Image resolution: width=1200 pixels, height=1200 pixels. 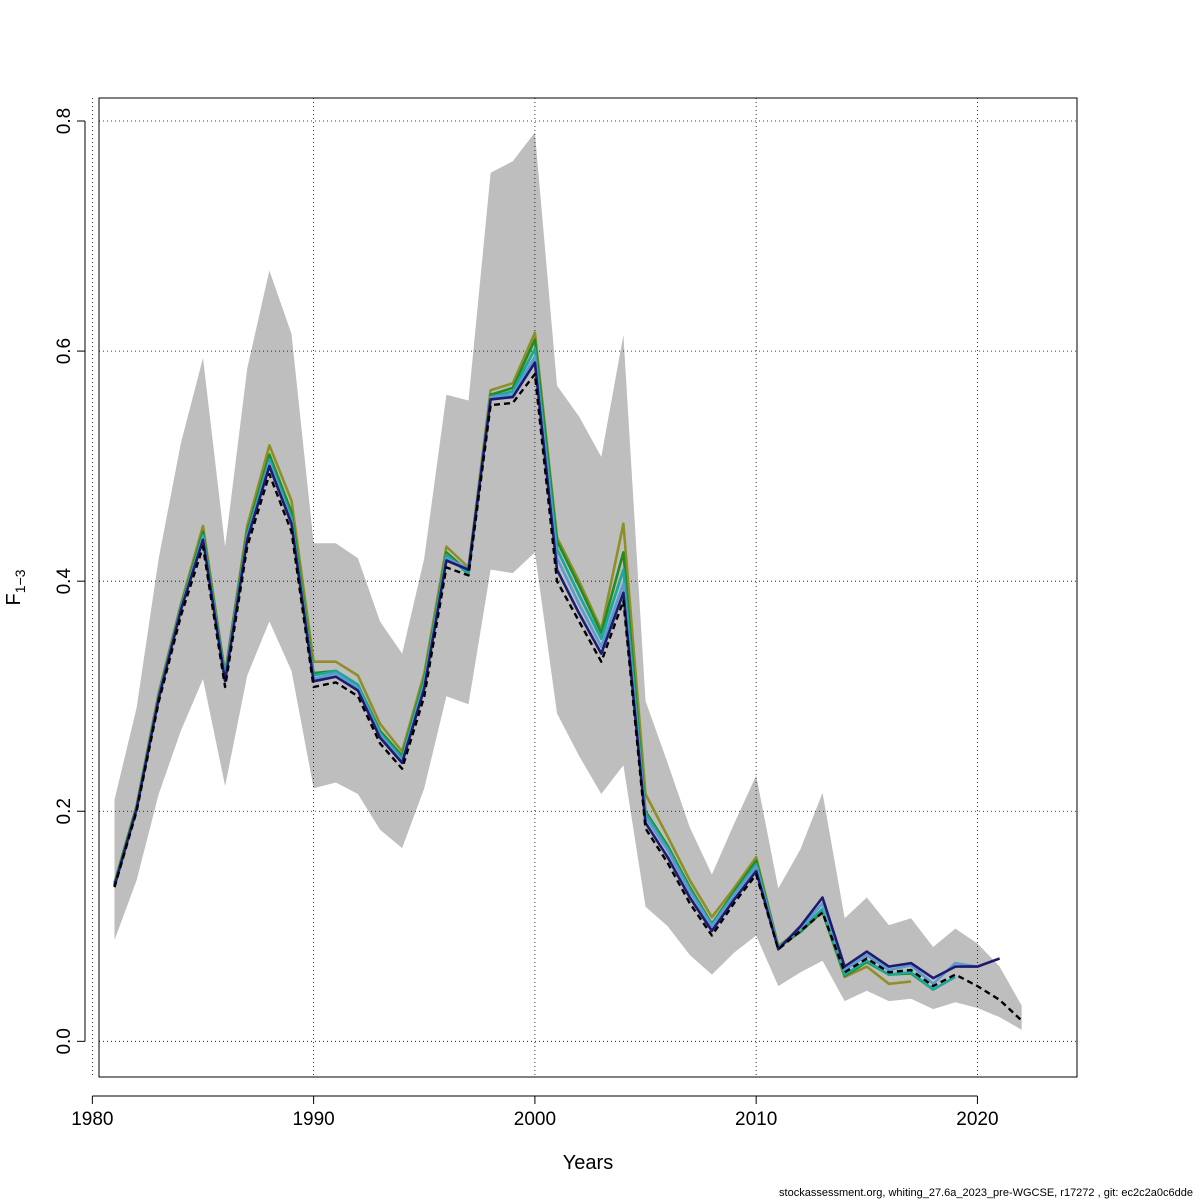 What do you see at coordinates (64, 351) in the screenshot?
I see `y-tick-label: 0.6` at bounding box center [64, 351].